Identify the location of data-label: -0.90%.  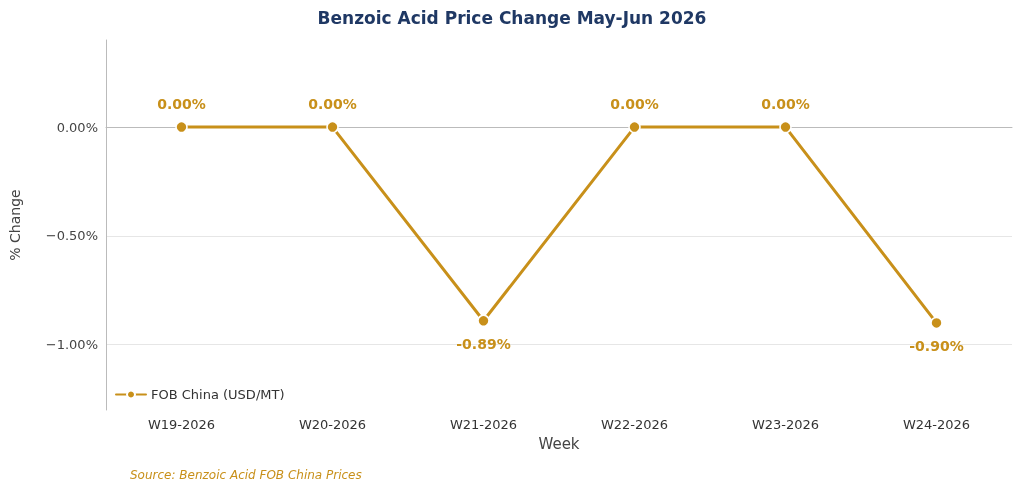
(936, 346).